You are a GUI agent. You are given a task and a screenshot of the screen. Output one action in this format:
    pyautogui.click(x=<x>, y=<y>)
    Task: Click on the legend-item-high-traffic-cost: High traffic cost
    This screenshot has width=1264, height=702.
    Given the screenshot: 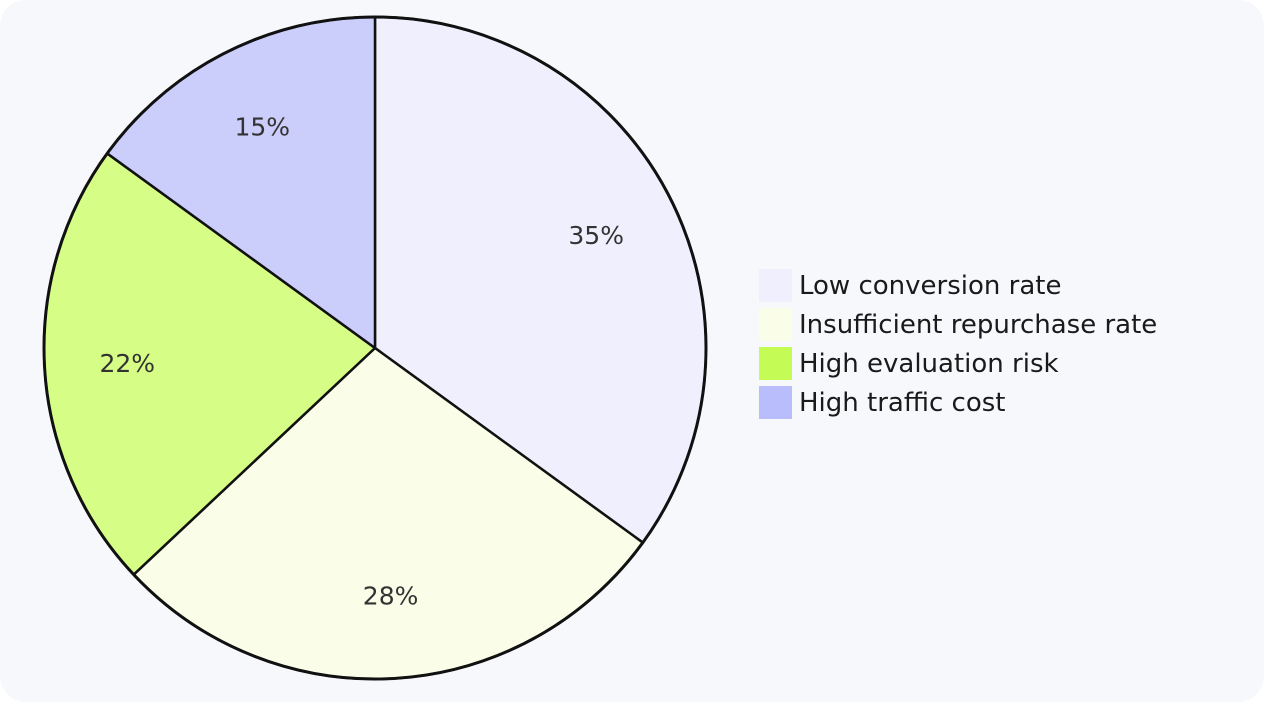 What is the action you would take?
    pyautogui.click(x=958, y=402)
    